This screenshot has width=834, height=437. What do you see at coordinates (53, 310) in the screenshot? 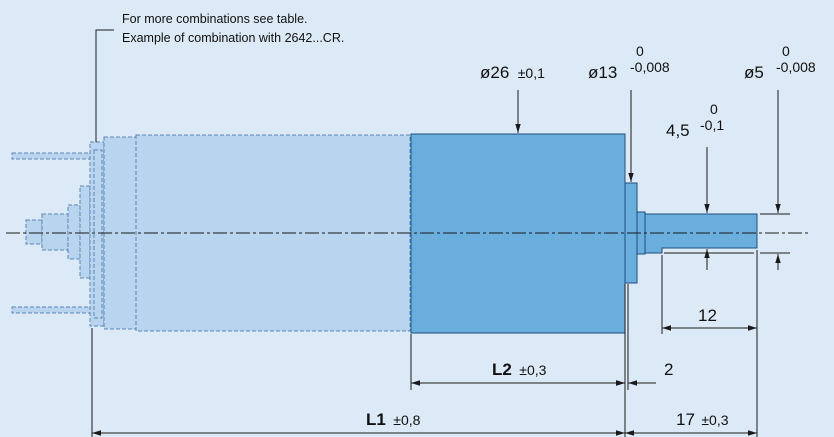
I see `terminal-pin-bottom` at bounding box center [53, 310].